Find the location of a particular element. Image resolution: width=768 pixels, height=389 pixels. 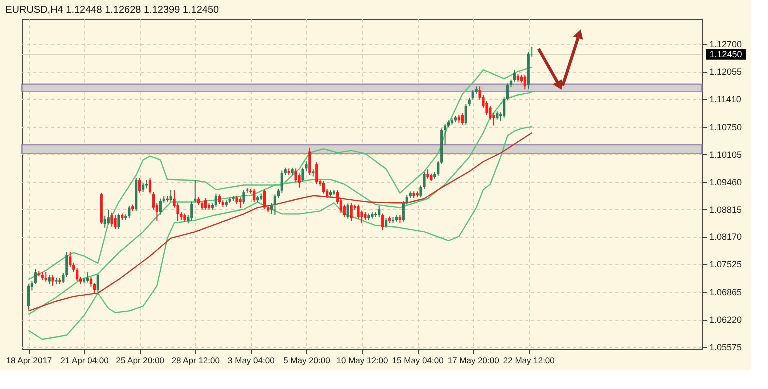

x-tick-label: 18 Apr 2017 is located at coordinates (29, 361).